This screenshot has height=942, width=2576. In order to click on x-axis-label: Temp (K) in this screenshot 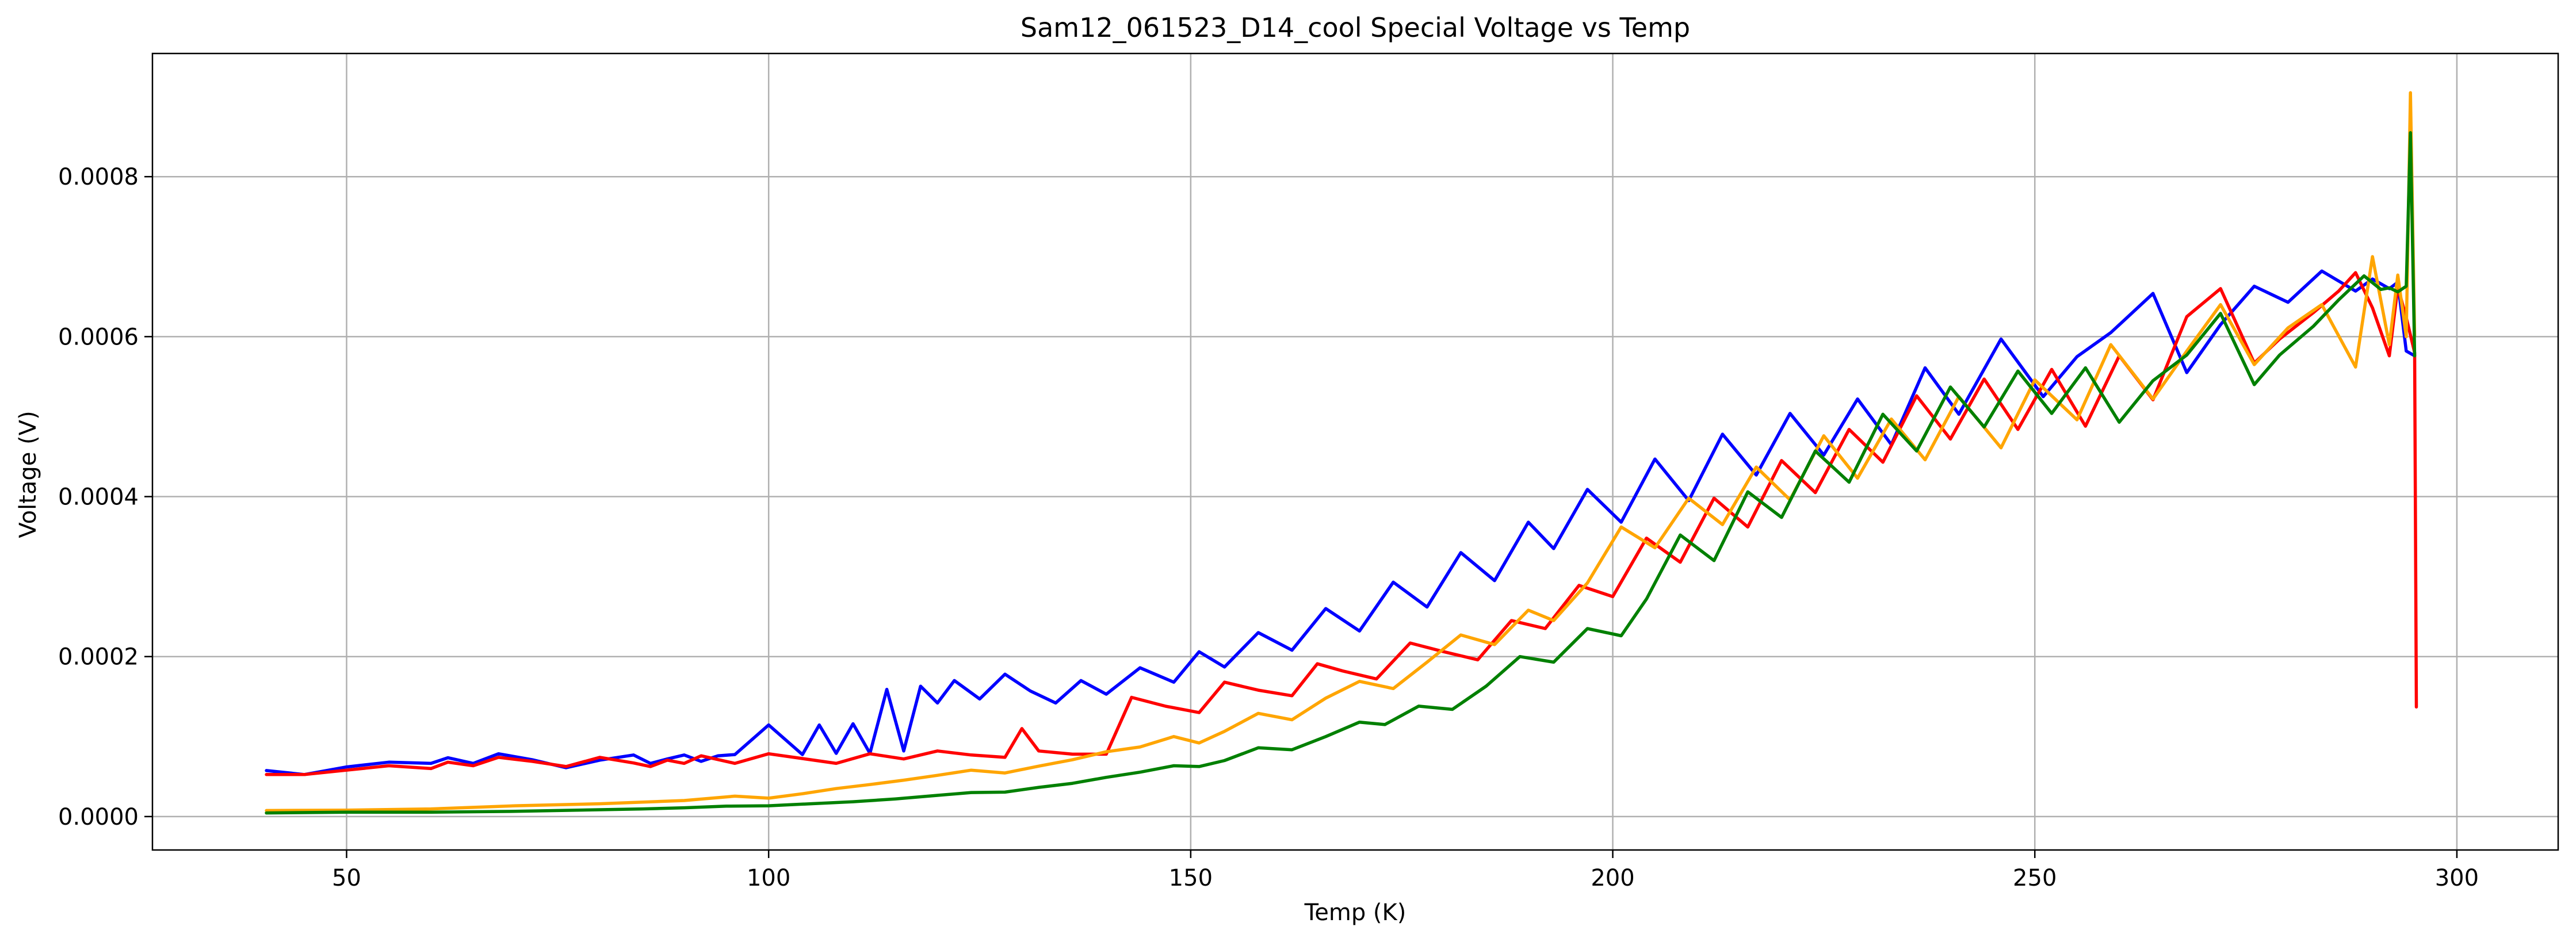, I will do `click(1355, 912)`.